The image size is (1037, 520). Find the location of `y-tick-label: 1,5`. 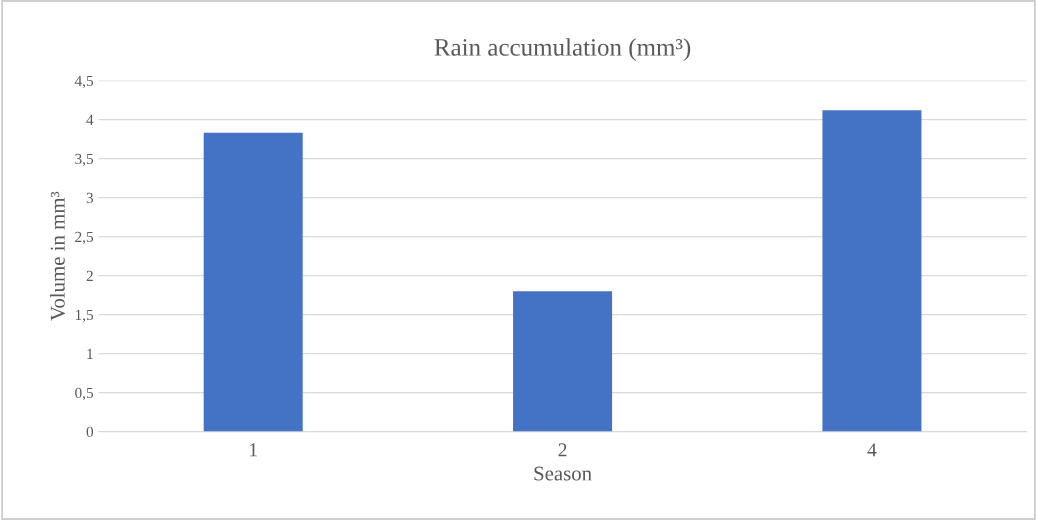

y-tick-label: 1,5 is located at coordinates (84, 316).